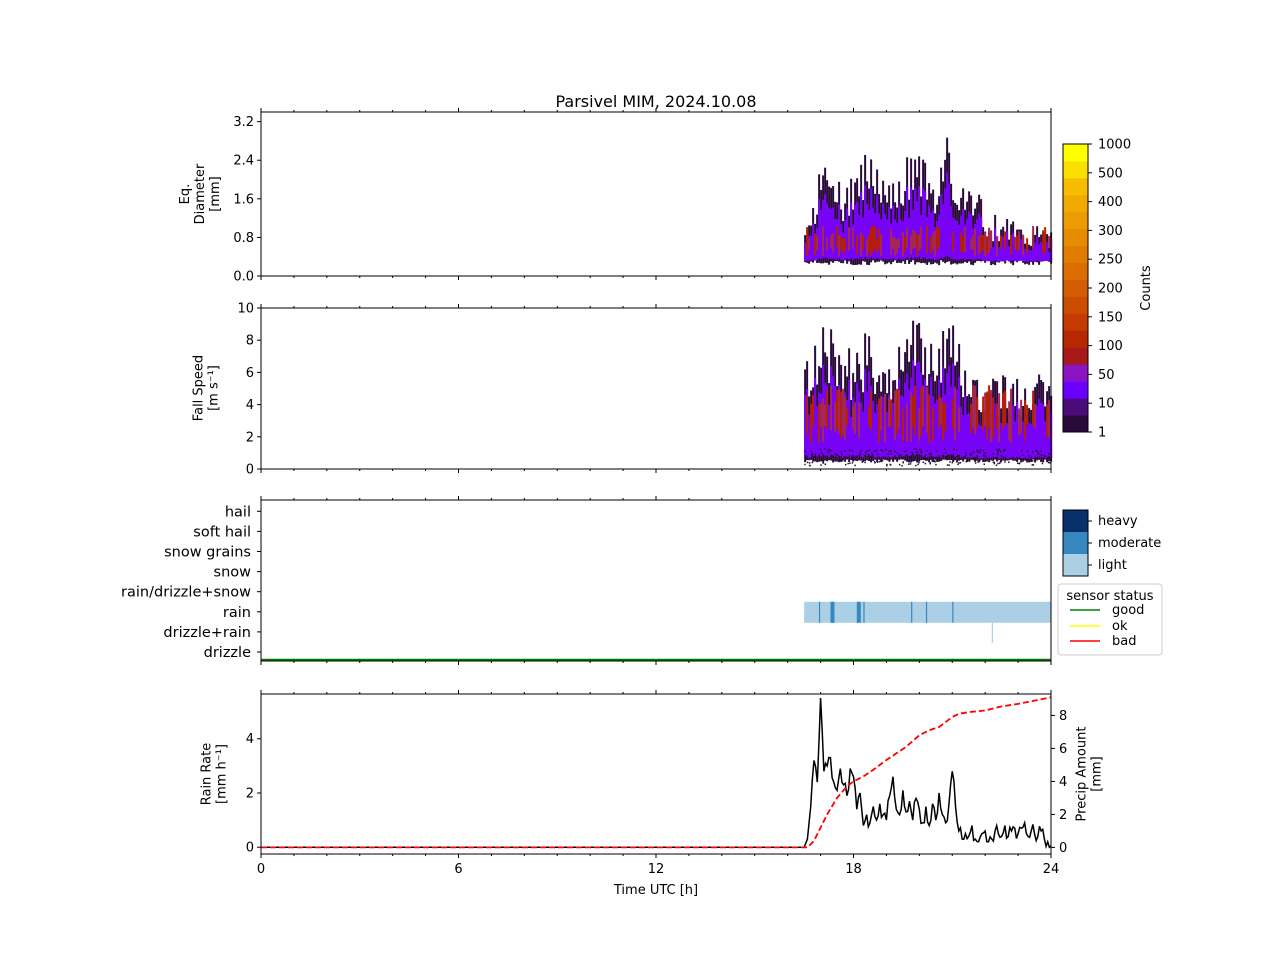 The image size is (1280, 960). I want to click on colorbar-blocks, so click(1075, 288).